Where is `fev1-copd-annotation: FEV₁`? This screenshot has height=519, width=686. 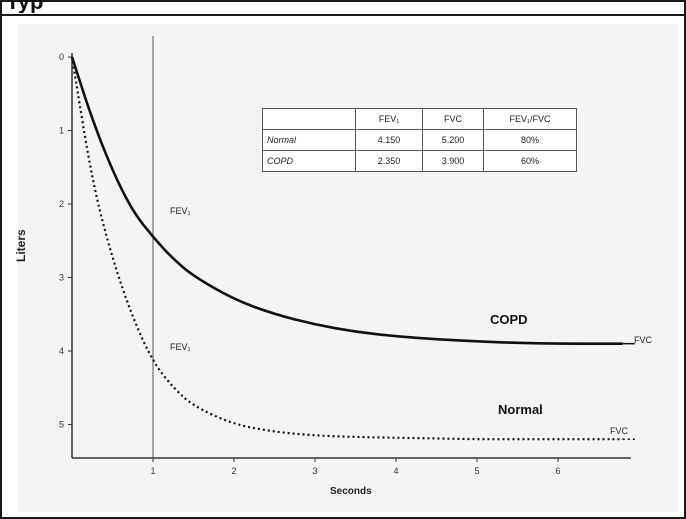 fev1-copd-annotation: FEV₁ is located at coordinates (180, 211).